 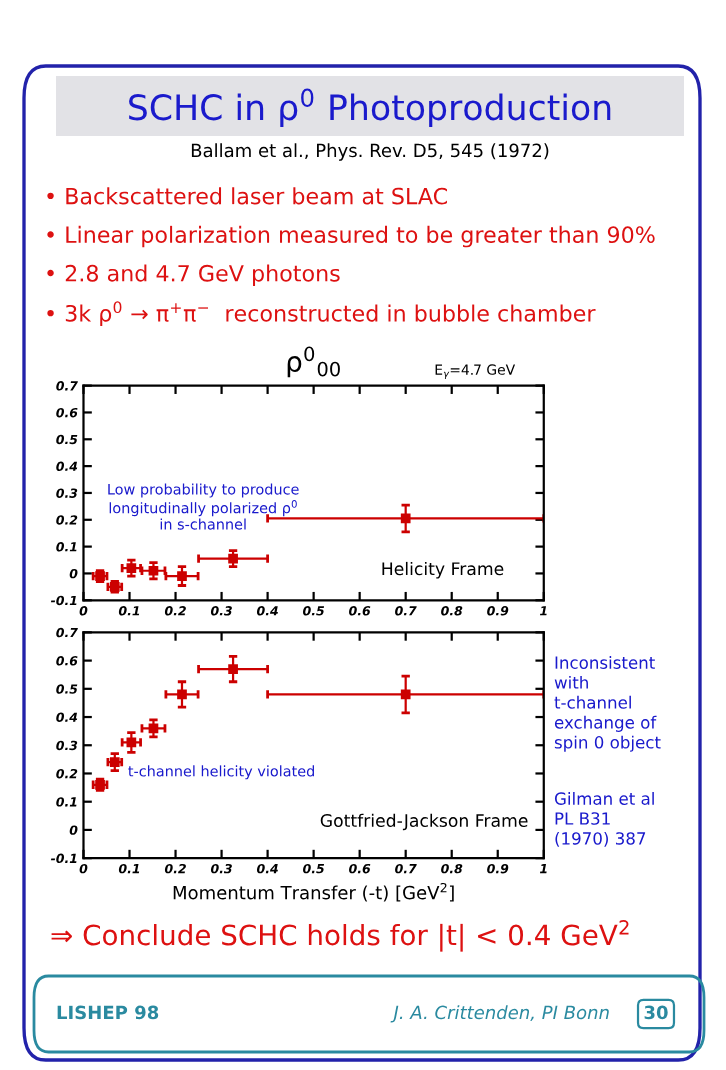 What do you see at coordinates (604, 819) in the screenshot?
I see `text: Gilman et al PL B31 (1970) 387` at bounding box center [604, 819].